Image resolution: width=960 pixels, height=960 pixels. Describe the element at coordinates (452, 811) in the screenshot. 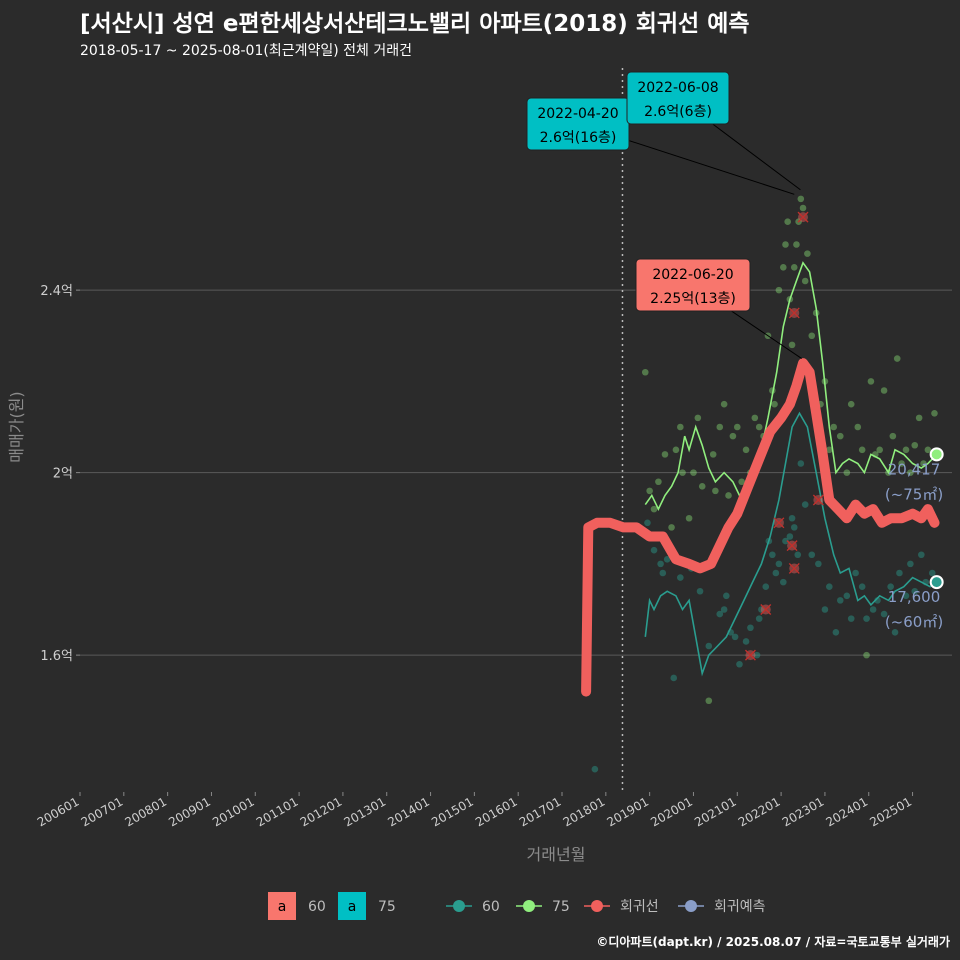

I see `x-tick-label: 201501` at that location.